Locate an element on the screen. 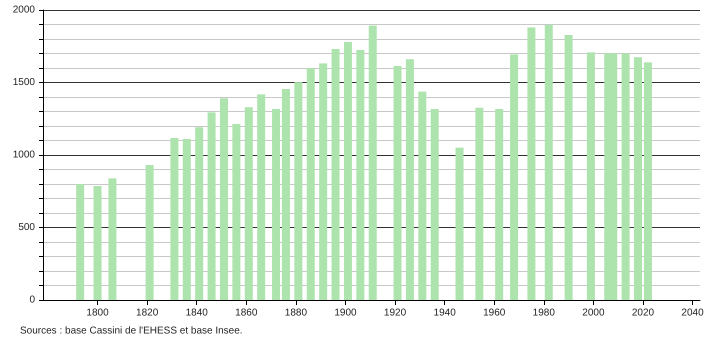 Image resolution: width=710 pixels, height=340 pixels. x-tick-label: 2040 is located at coordinates (692, 313).